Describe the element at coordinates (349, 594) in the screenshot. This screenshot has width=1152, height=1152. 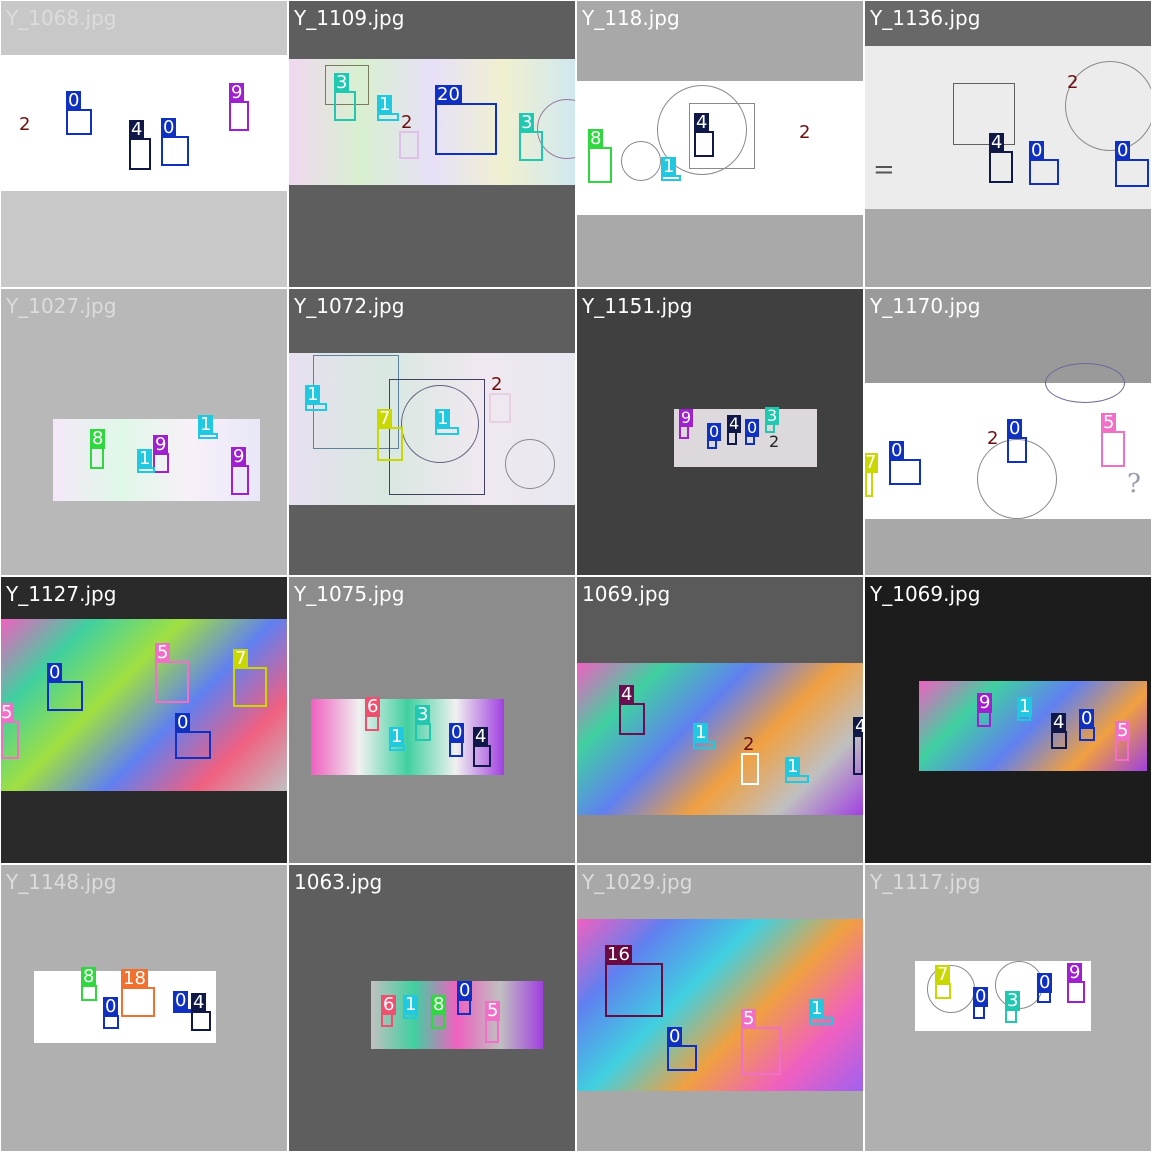
I see `tile-title: Y_1075.jpg` at that location.